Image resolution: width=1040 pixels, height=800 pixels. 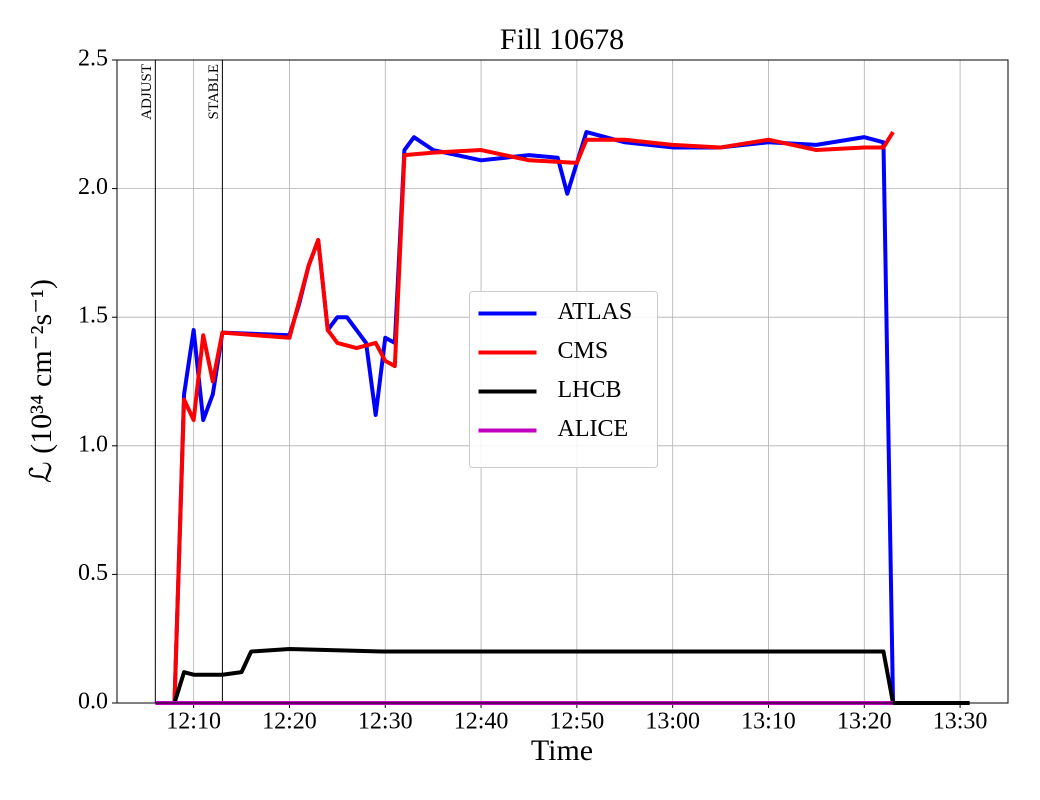 I want to click on x-axis-label: Time, so click(x=562, y=750).